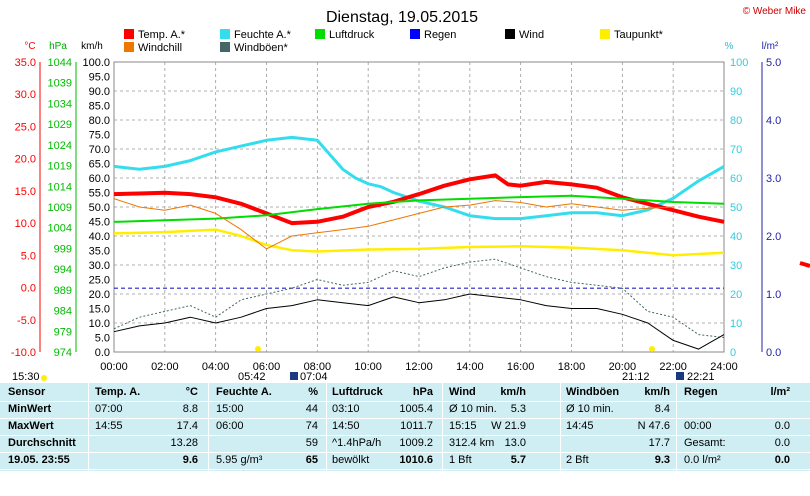  Describe the element at coordinates (416, 443) in the screenshot. I see `table-cell: 1009.2` at that location.